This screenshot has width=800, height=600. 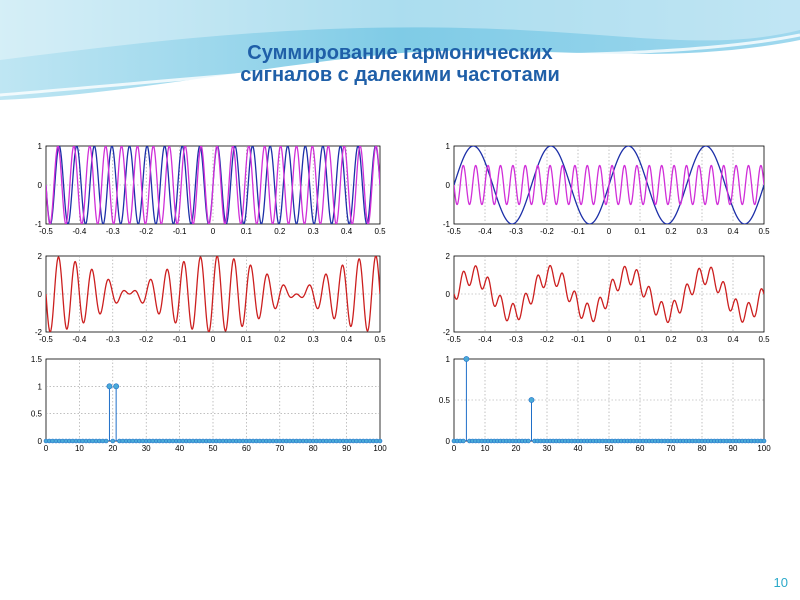 I want to click on x-tick-label: 20, so click(x=112, y=448).